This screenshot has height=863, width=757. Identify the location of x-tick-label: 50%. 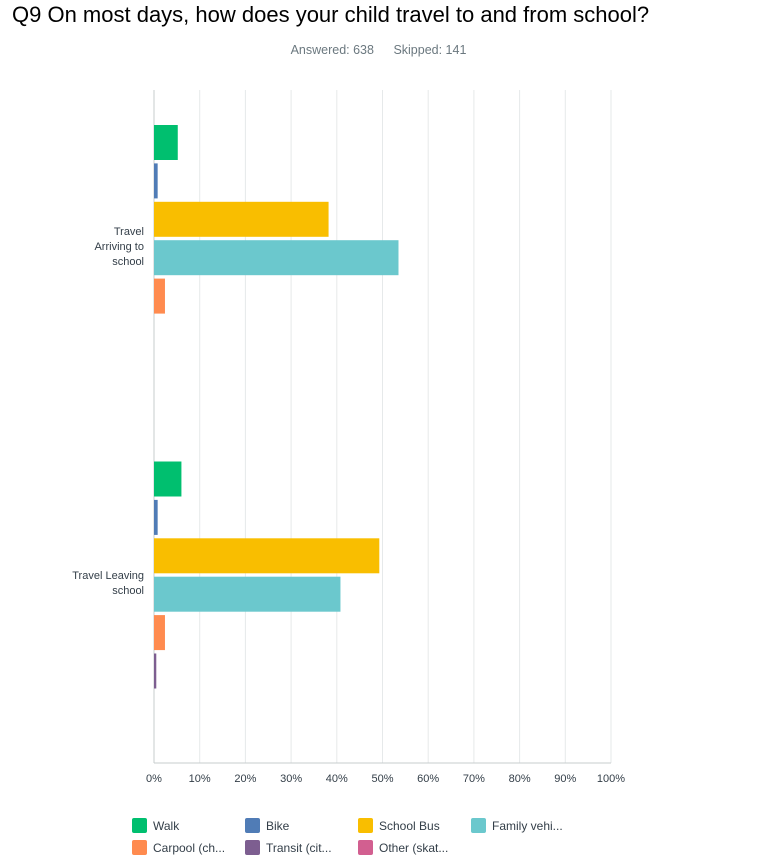
(382, 779).